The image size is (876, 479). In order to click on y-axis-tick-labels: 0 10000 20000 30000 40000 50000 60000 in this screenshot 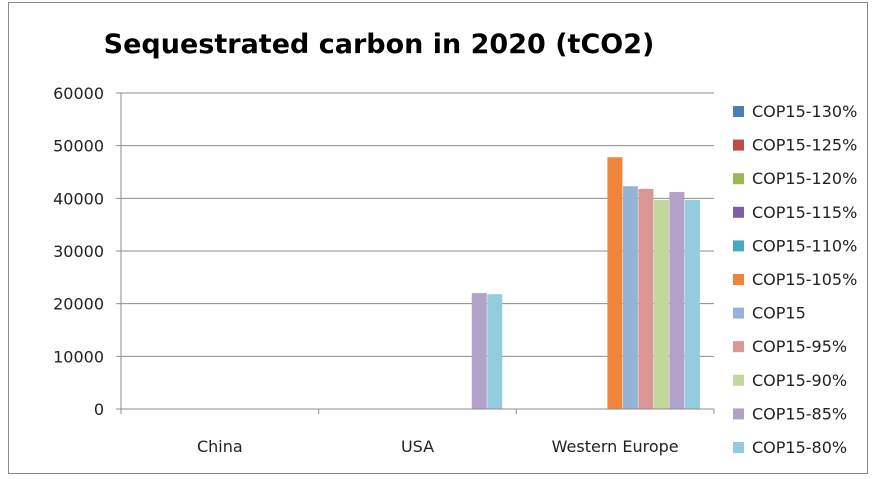, I will do `click(78, 251)`.